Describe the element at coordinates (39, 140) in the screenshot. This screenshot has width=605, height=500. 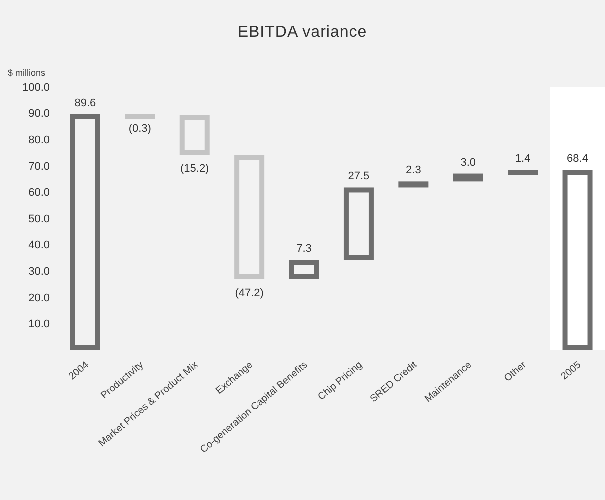
I see `y-tick-label: 80.0` at that location.